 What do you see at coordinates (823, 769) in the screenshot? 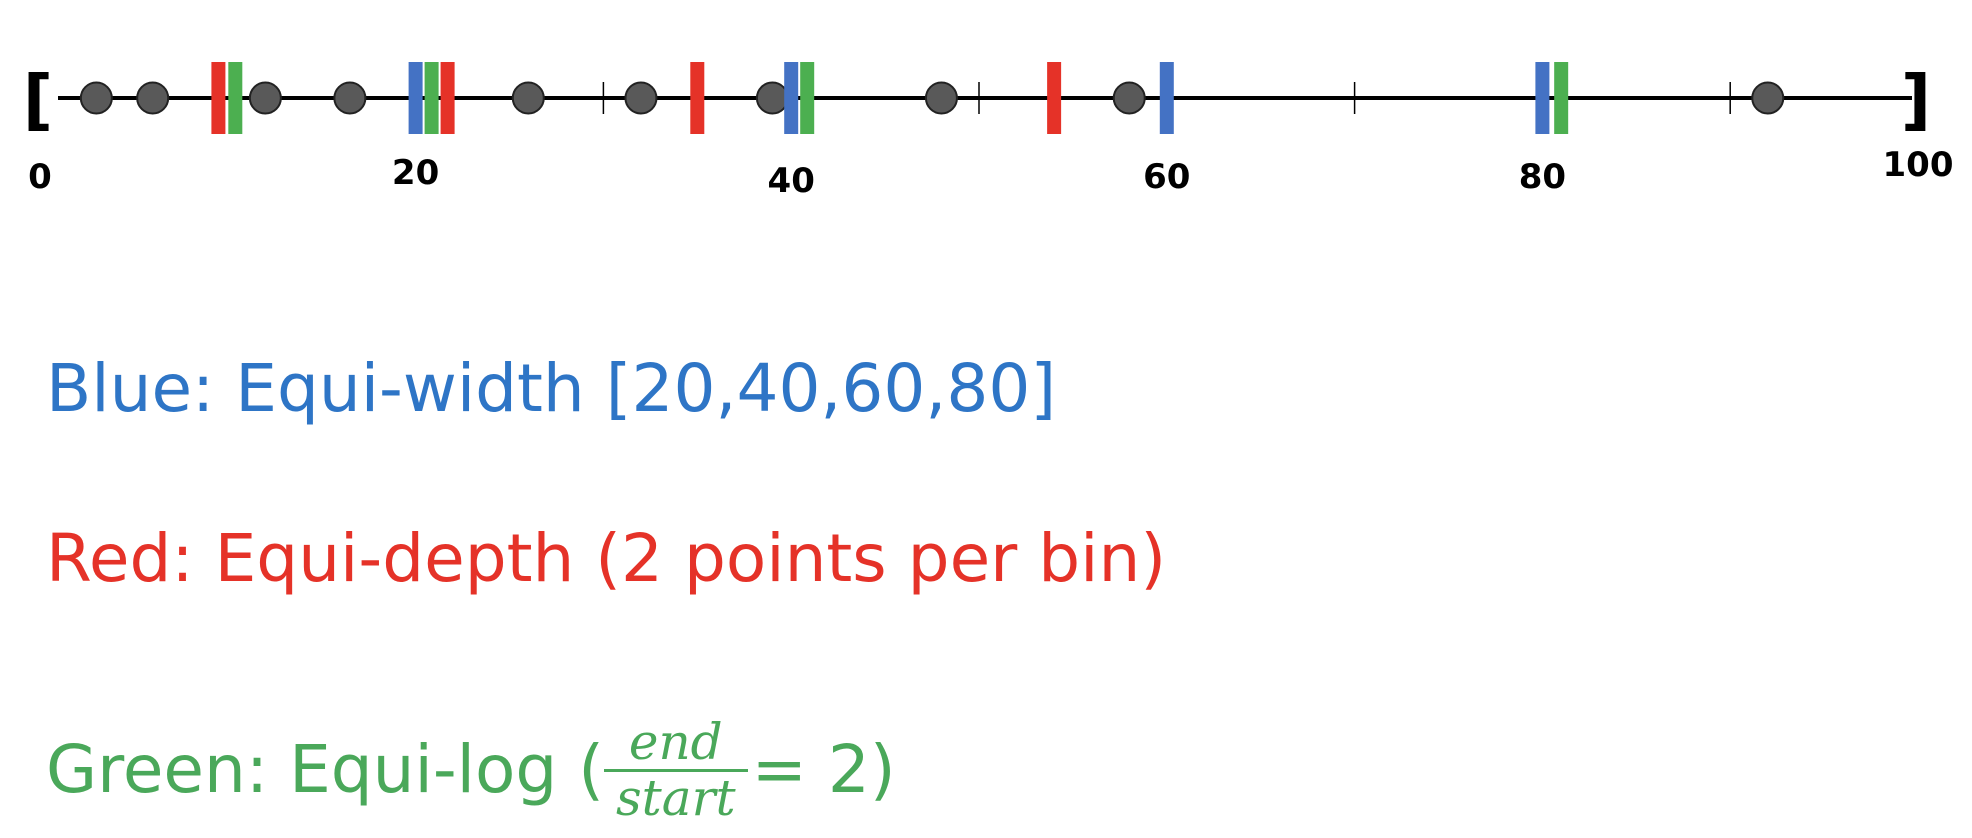
I see `legend-green-suffix: = 2)` at bounding box center [823, 769].